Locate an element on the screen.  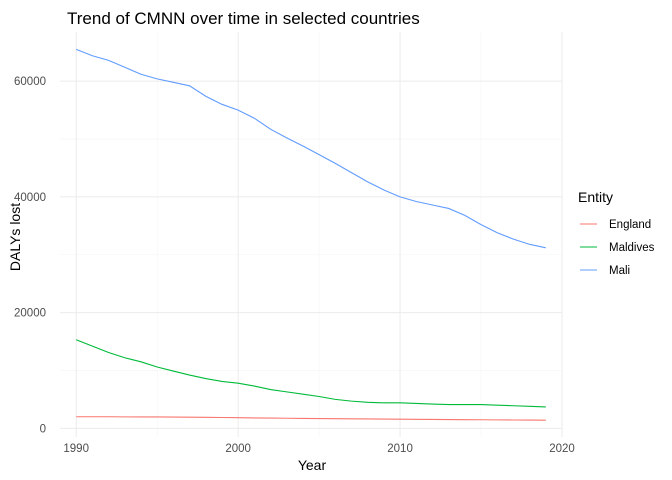
x-tick-label: 2020 is located at coordinates (562, 449).